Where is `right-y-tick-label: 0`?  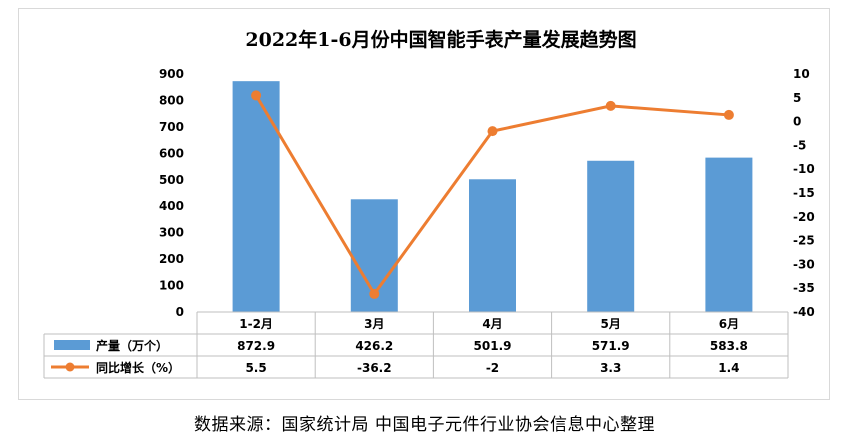
right-y-tick-label: 0 is located at coordinates (797, 122).